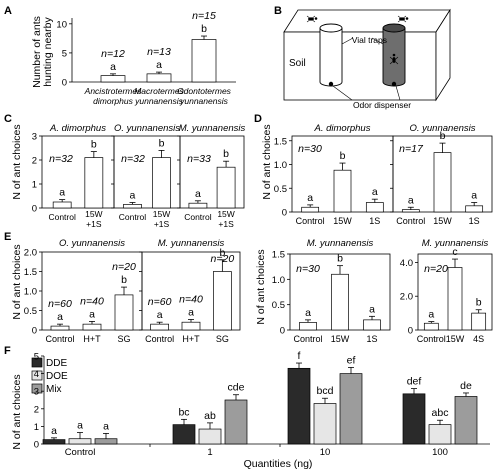 Image resolution: width=500 pixels, height=472 pixels. I want to click on significance-letter: c, so click(454, 252).